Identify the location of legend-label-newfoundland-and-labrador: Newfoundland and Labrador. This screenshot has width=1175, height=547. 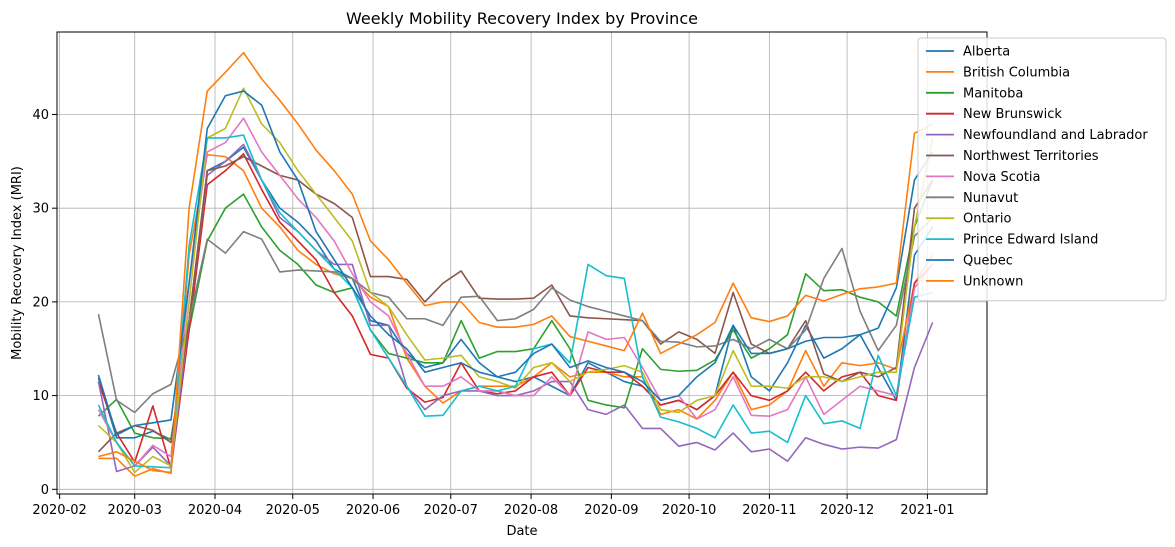
(1055, 135).